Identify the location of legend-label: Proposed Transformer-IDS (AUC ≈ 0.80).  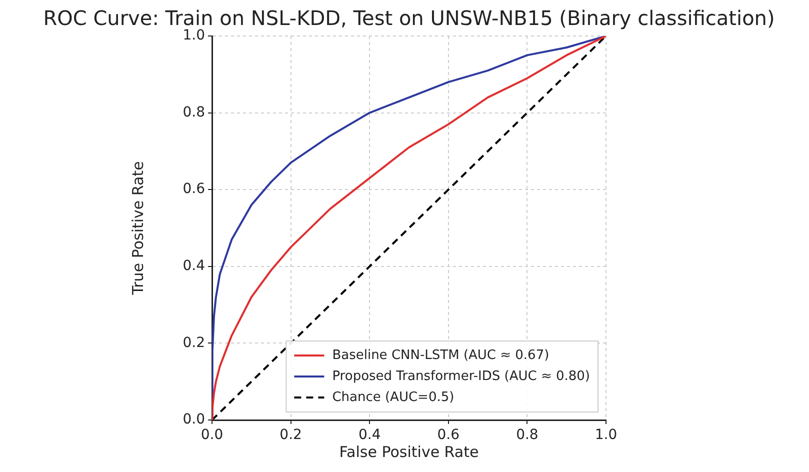
(461, 376).